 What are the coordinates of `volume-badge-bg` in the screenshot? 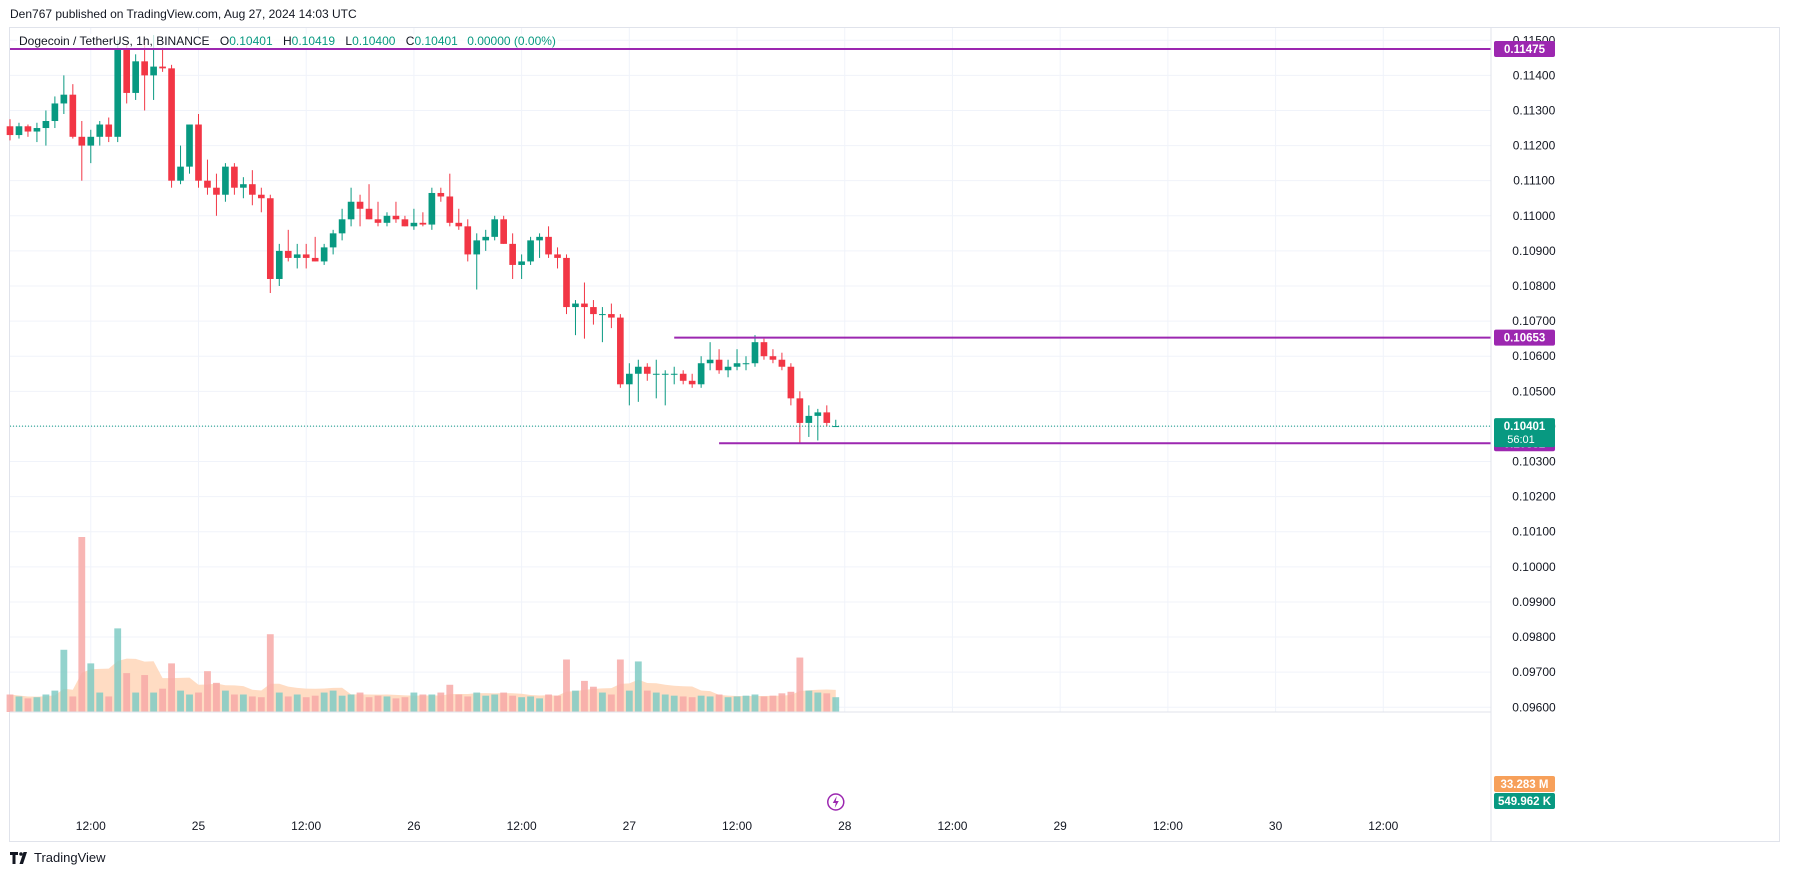 It's located at (1524, 801).